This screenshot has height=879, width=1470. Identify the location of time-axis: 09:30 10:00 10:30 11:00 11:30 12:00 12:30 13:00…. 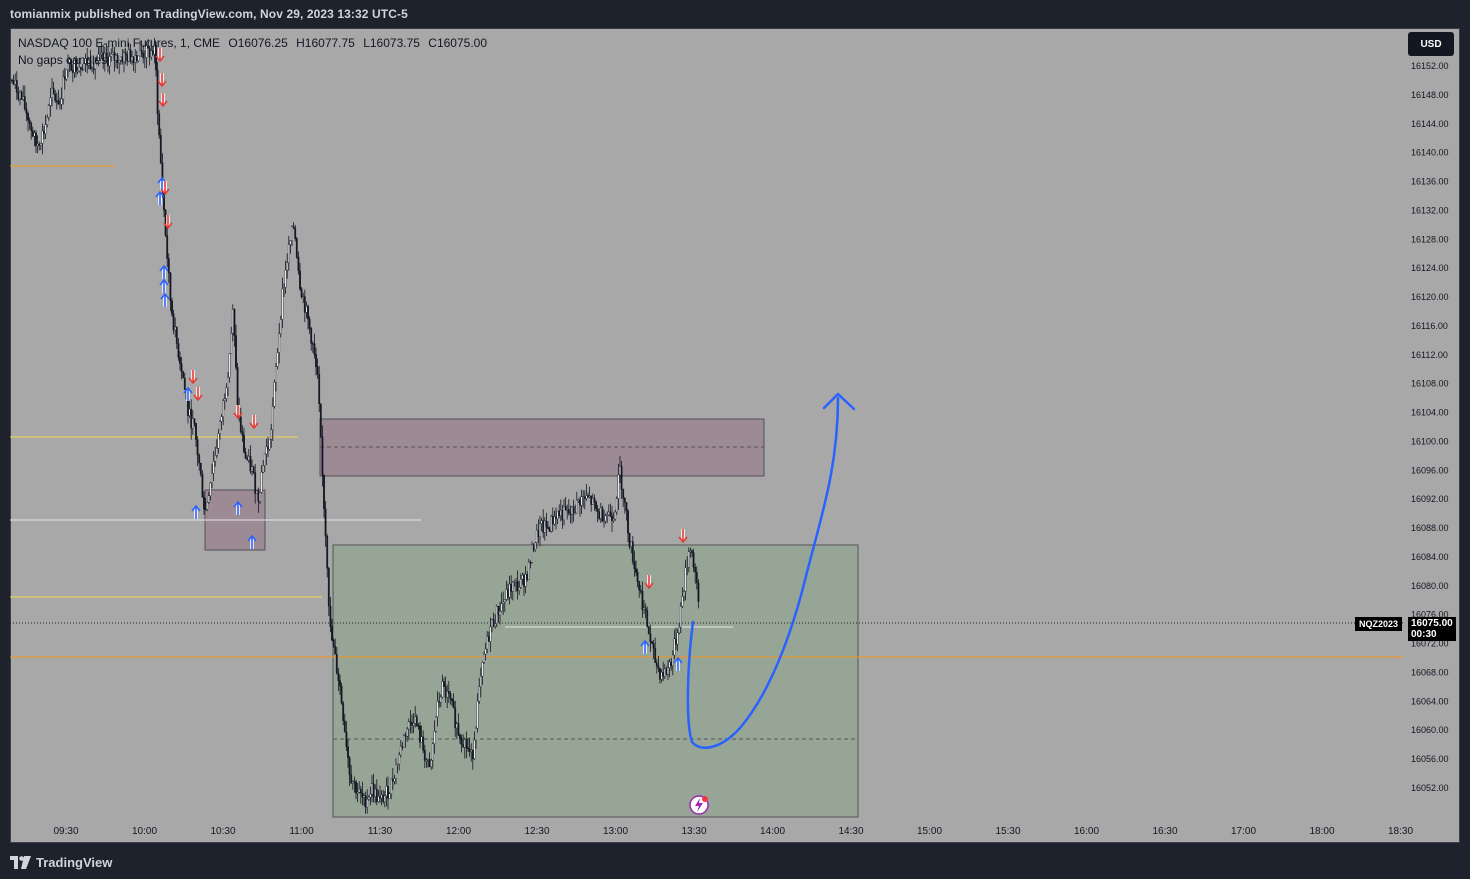
(761, 831).